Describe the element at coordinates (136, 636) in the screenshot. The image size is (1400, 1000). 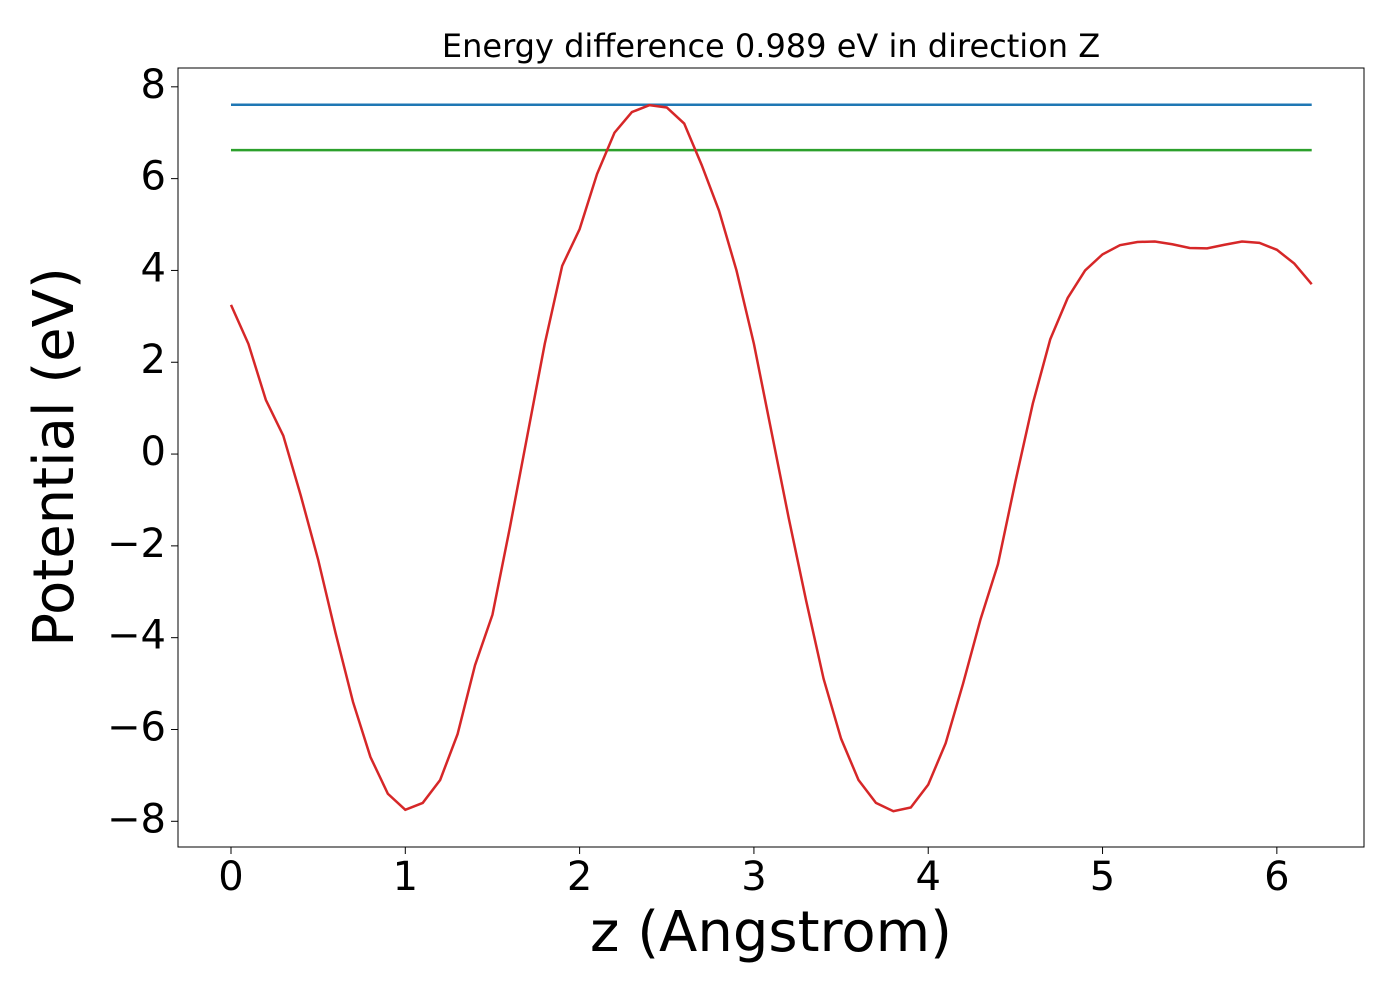
I see `y-tick-label: −4` at that location.